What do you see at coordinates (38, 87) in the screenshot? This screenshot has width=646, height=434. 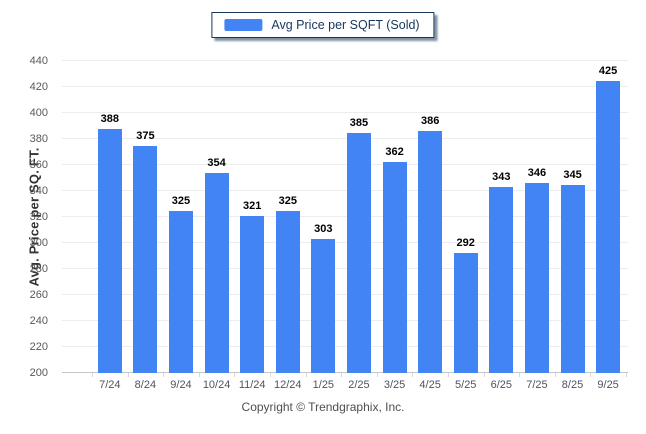 I see `y-tick-label: 420` at bounding box center [38, 87].